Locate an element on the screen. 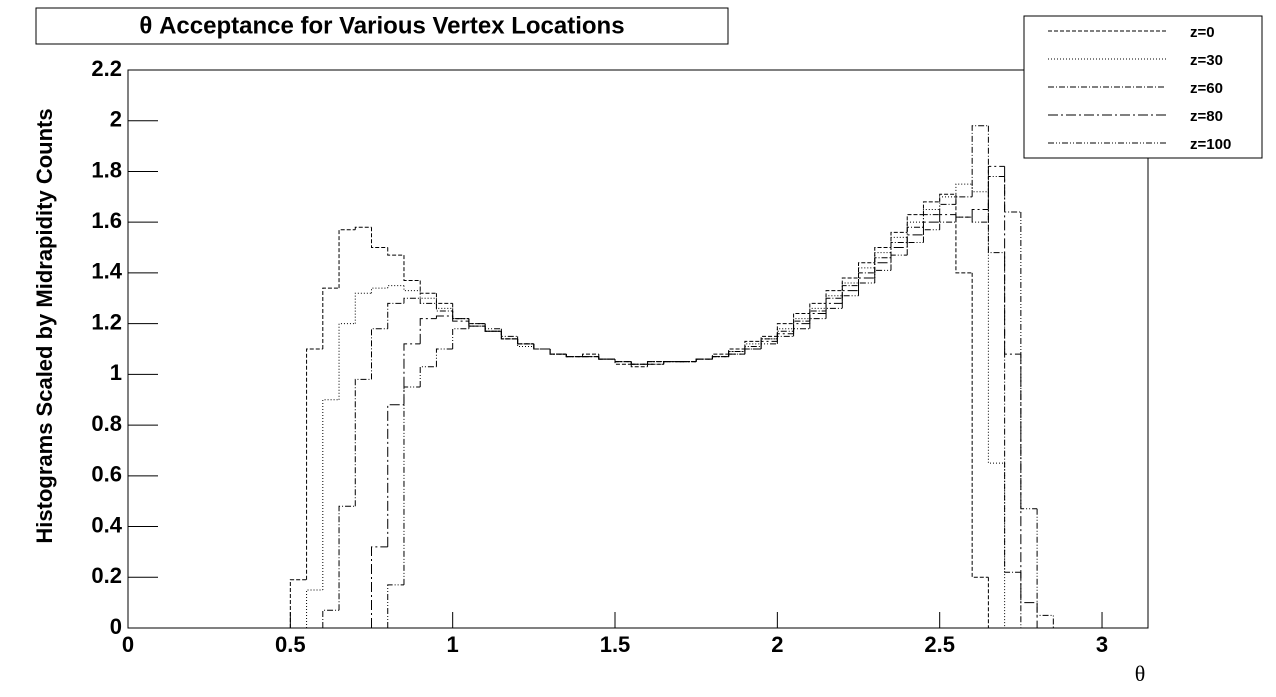 This screenshot has width=1276, height=697. title-box is located at coordinates (382, 26).